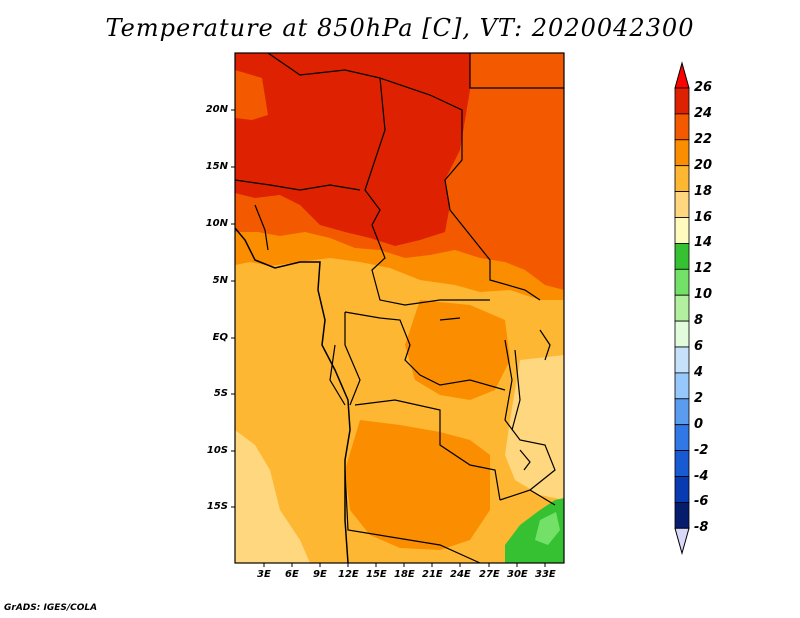  I want to click on colorbar-label: -8, so click(701, 528).